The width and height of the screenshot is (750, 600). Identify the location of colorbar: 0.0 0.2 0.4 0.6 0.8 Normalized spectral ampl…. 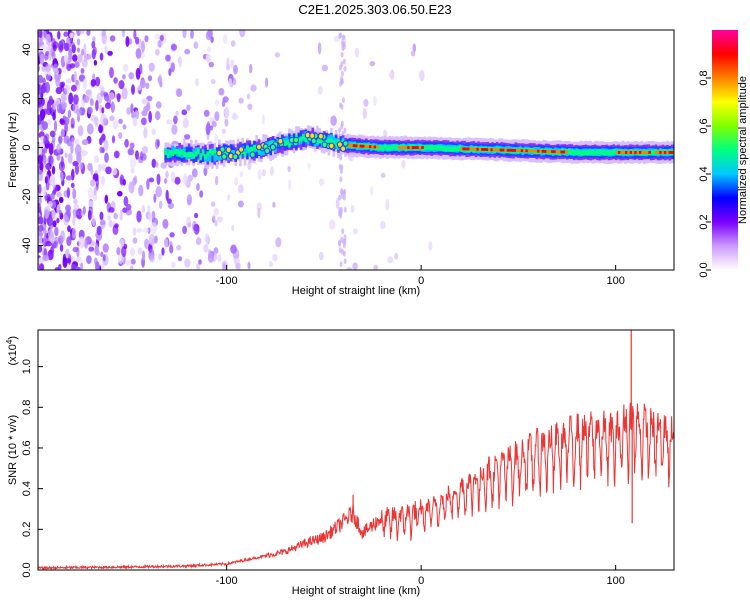
(723, 154).